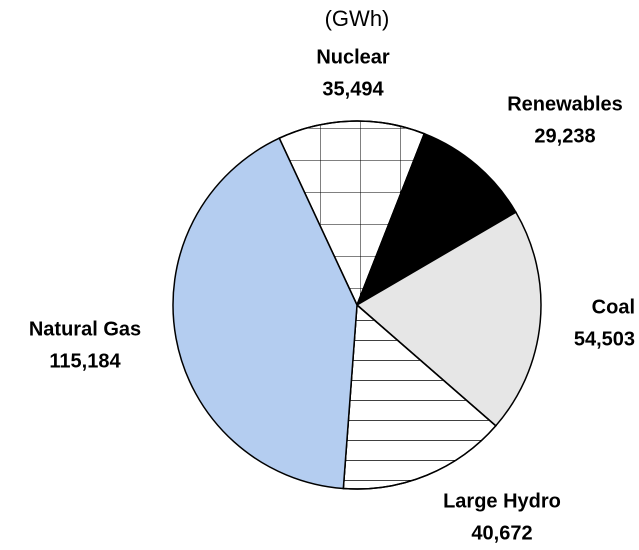 Image resolution: width=639 pixels, height=550 pixels. Describe the element at coordinates (613, 307) in the screenshot. I see `slice-label: Coal` at that location.